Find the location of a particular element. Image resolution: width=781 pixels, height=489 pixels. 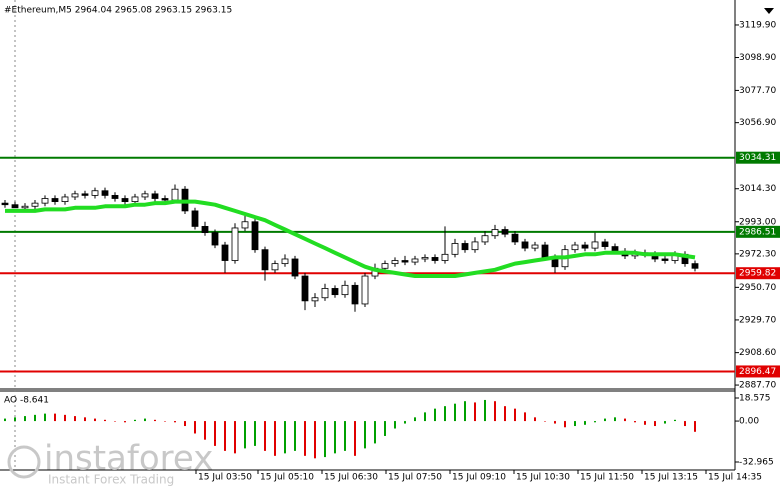

watermark: instaforex Instant Forex Trading is located at coordinates (110, 463).